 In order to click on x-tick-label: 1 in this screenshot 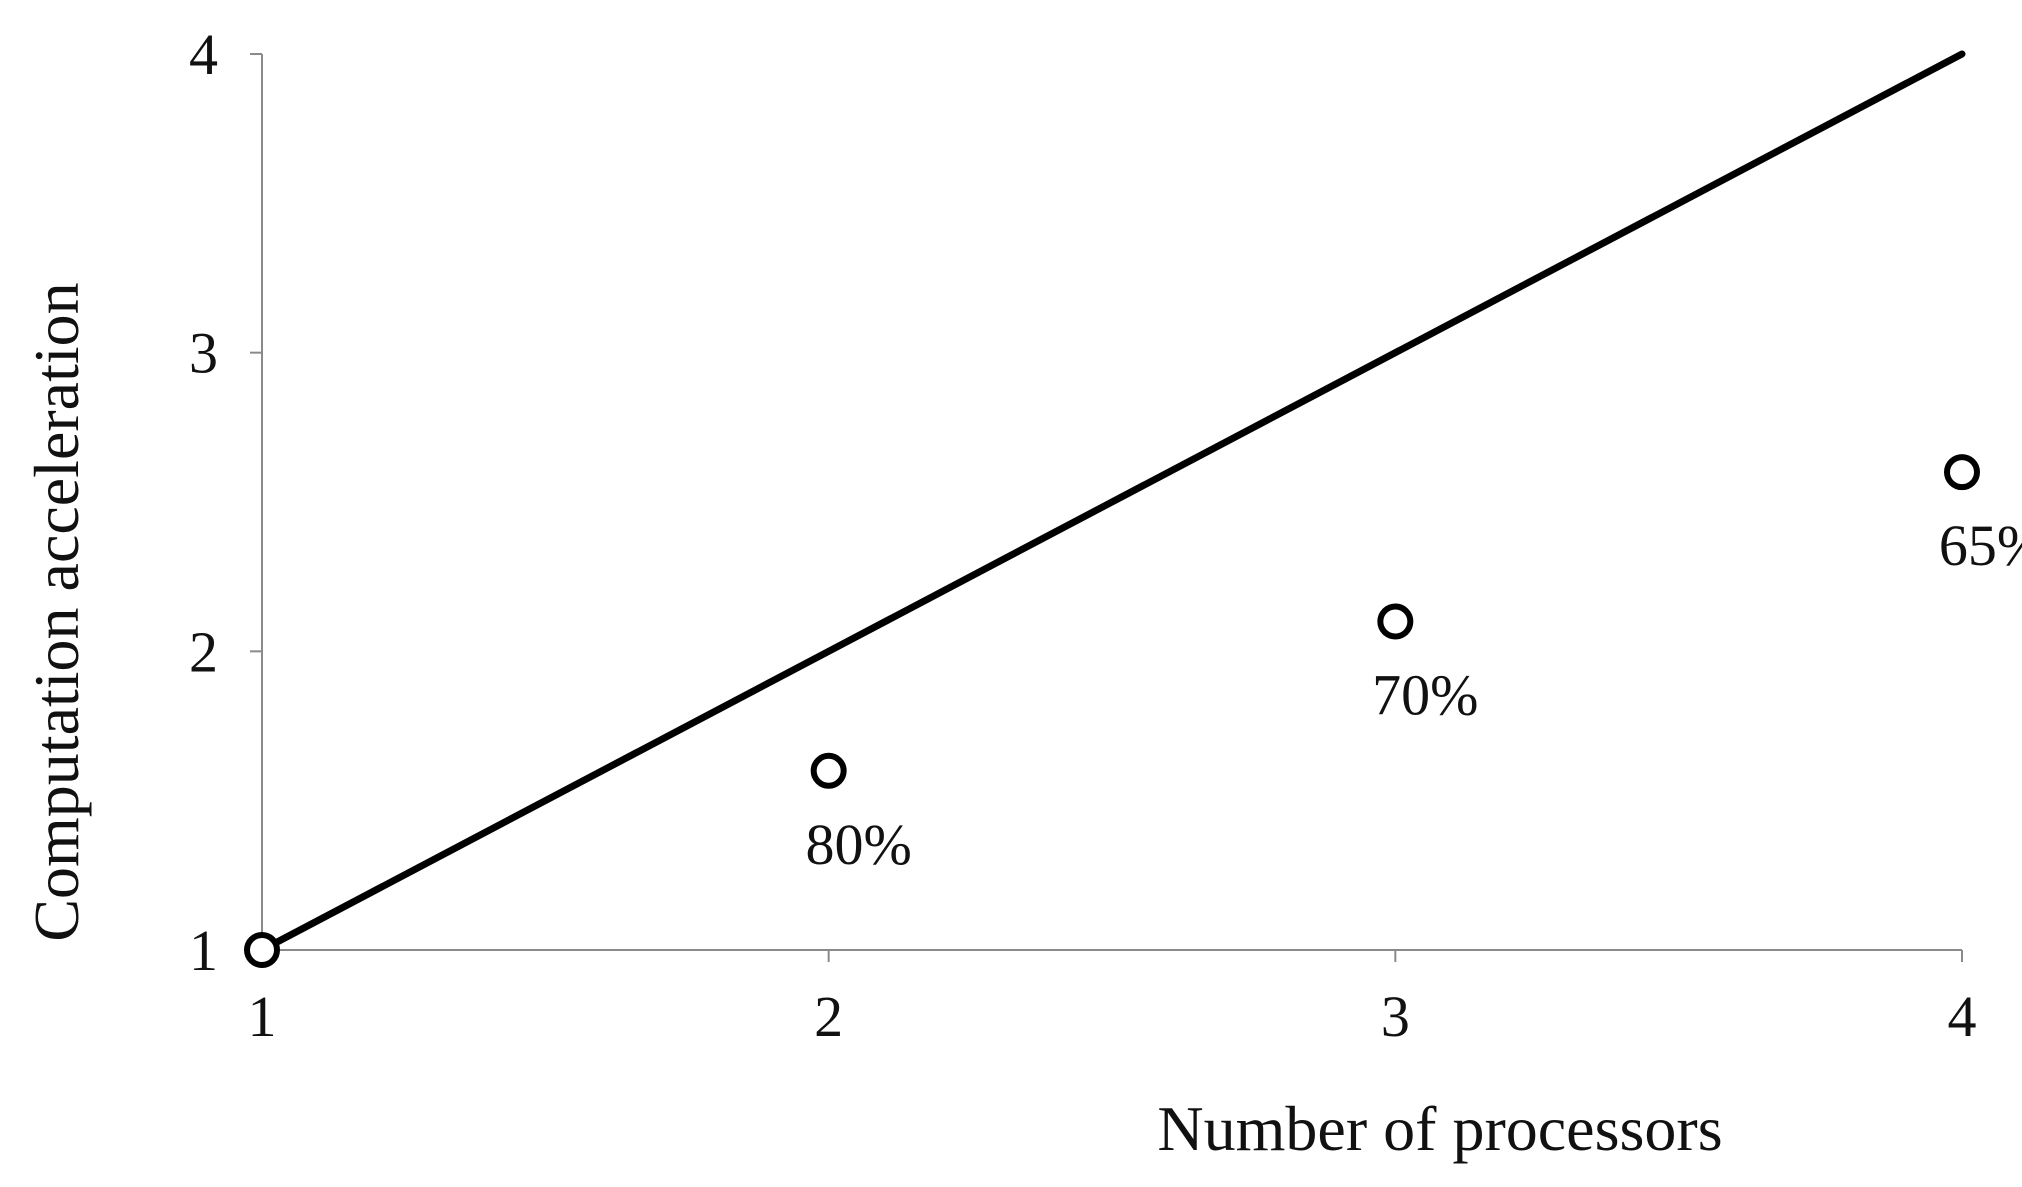, I will do `click(262, 1016)`.